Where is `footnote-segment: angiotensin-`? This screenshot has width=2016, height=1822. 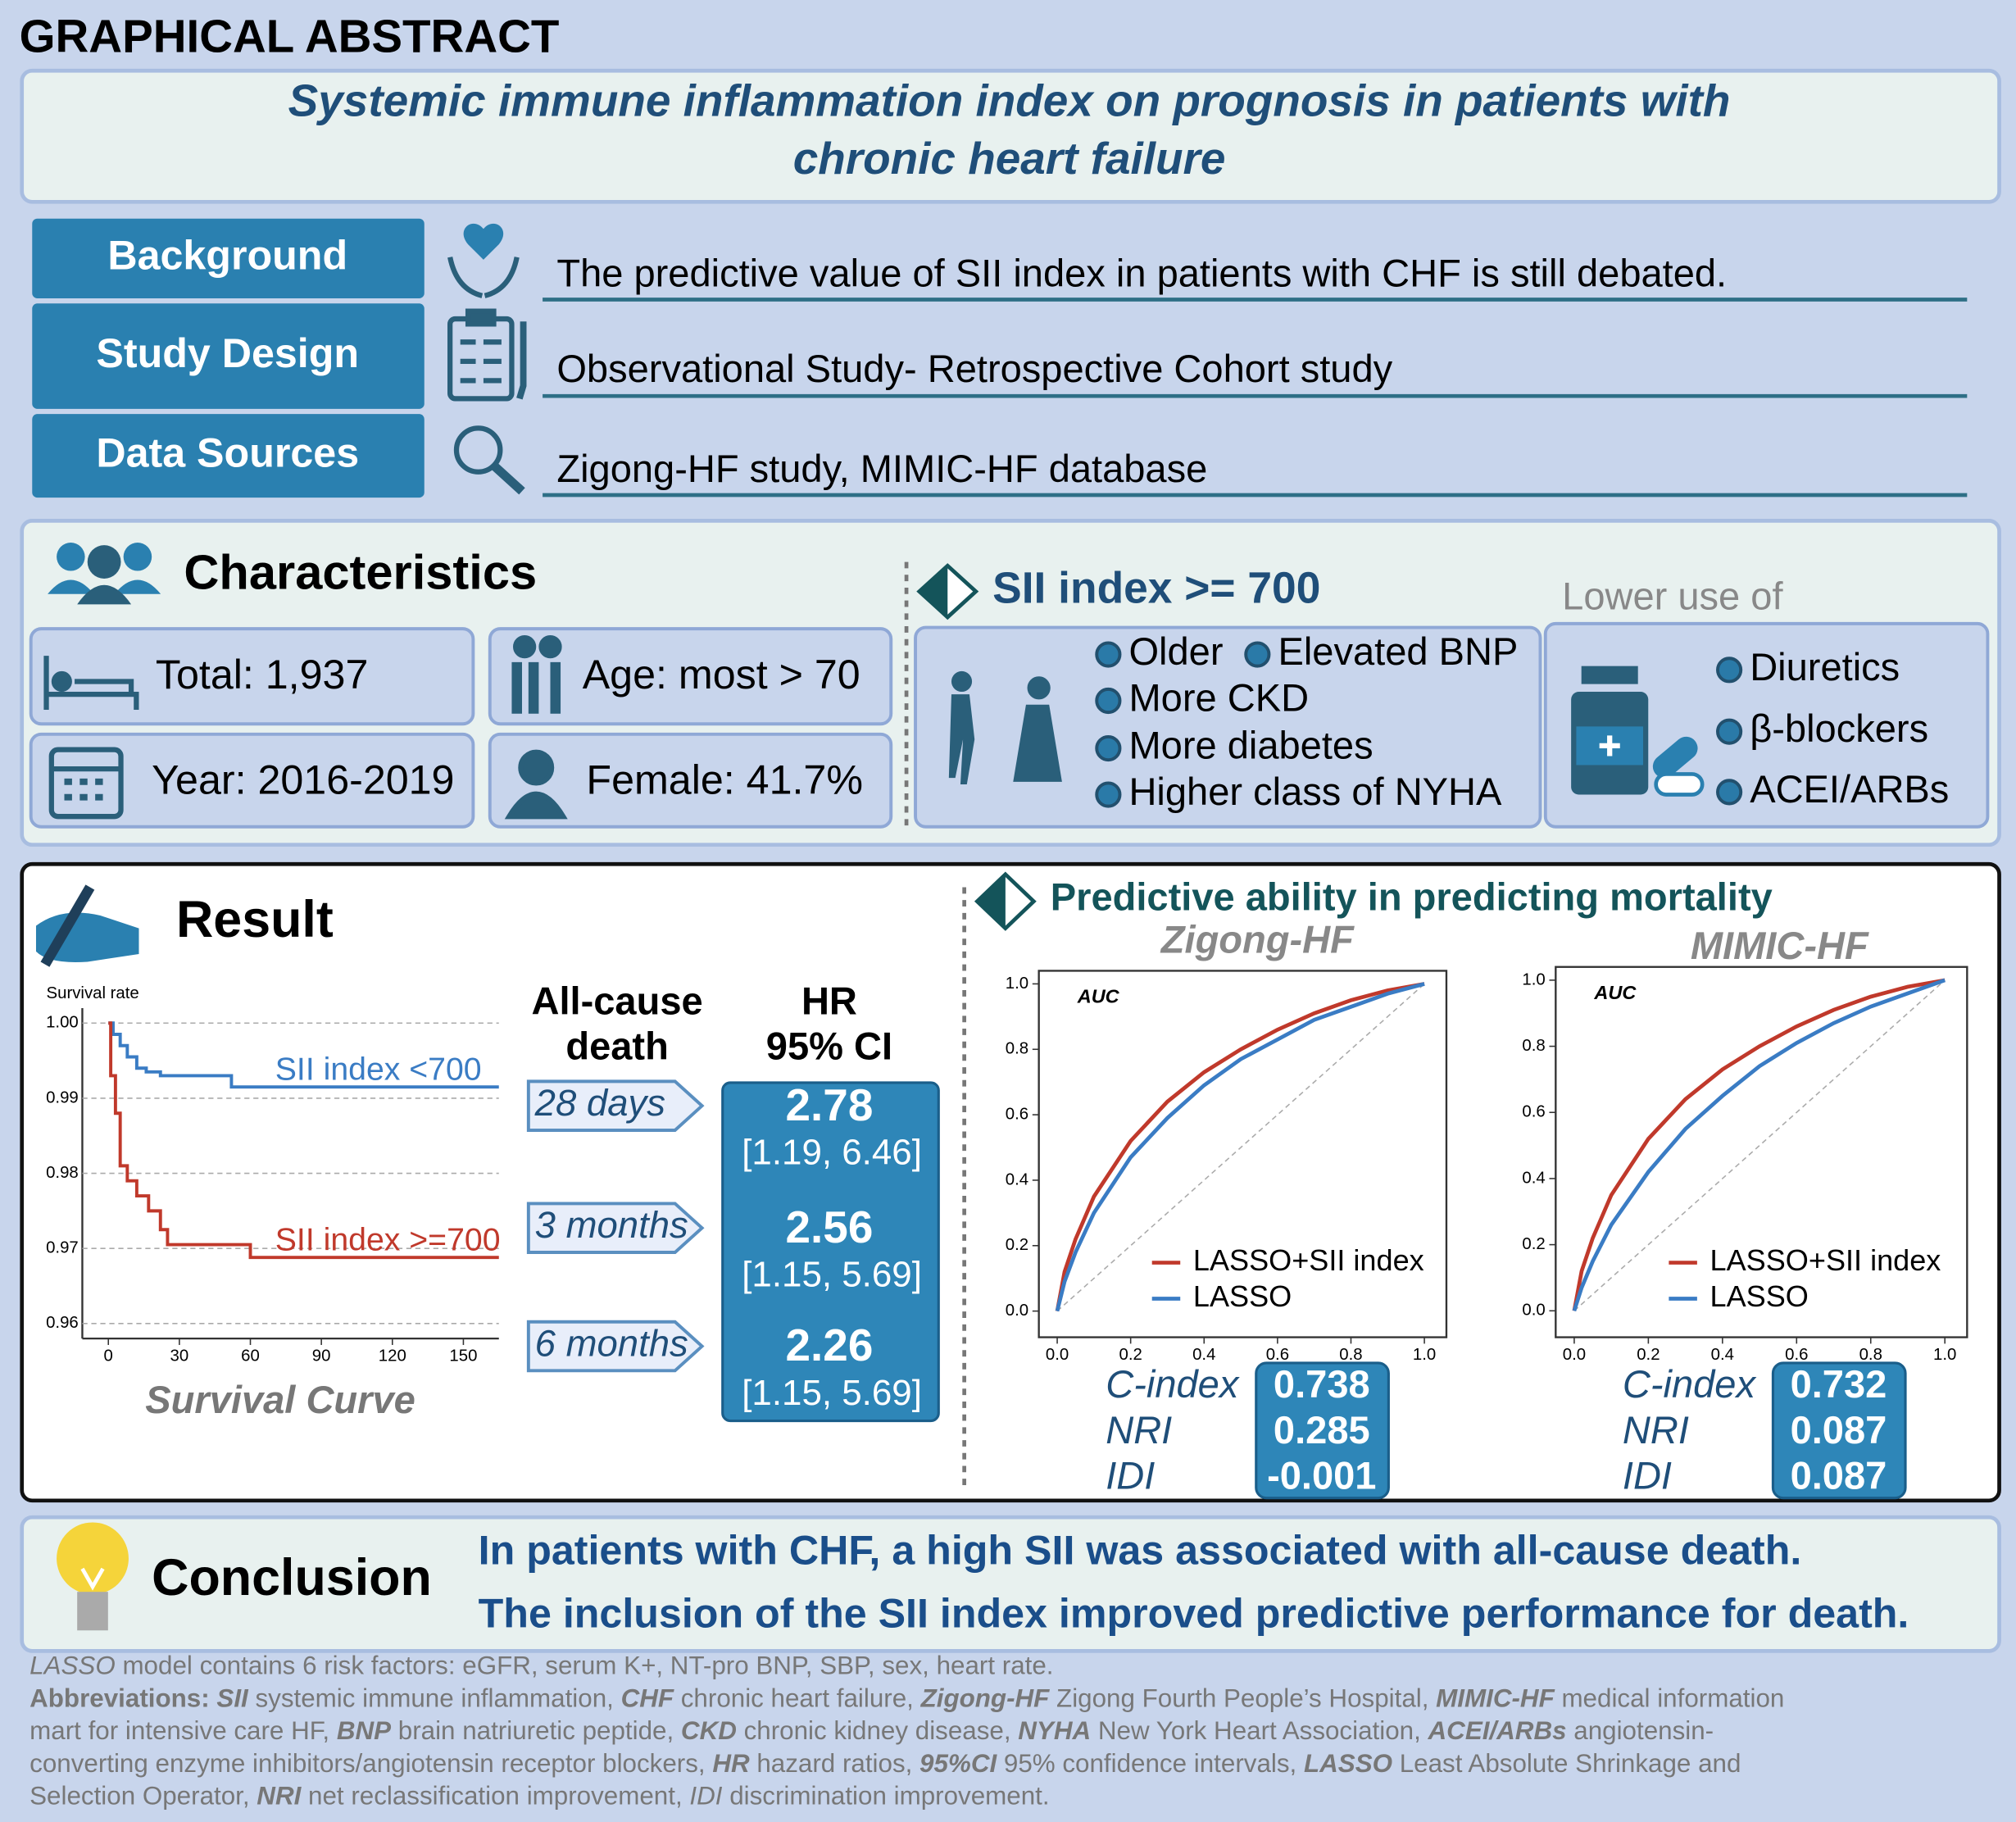 footnote-segment: angiotensin- is located at coordinates (1640, 1730).